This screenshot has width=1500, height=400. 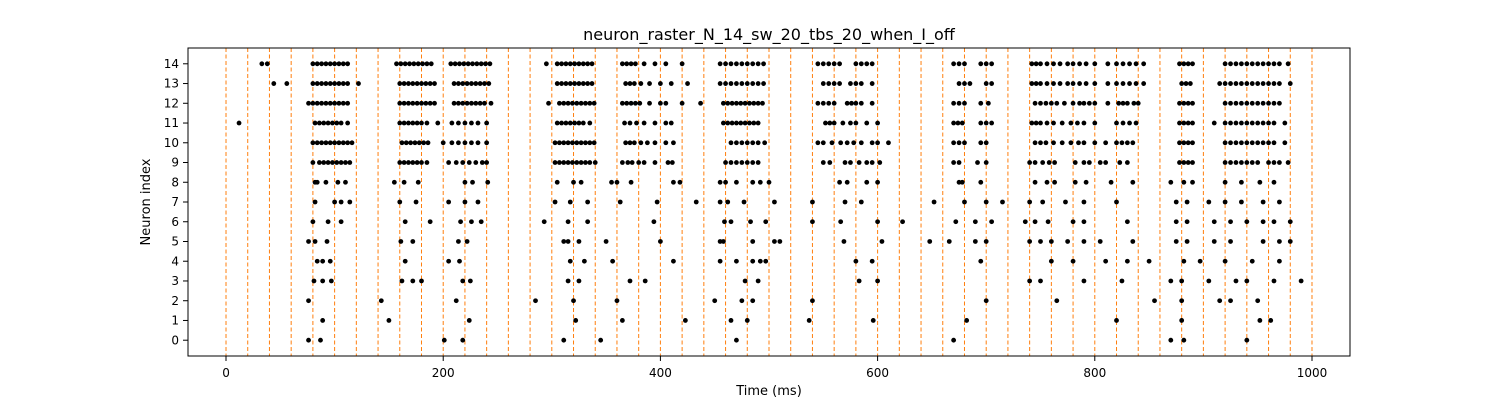 I want to click on y-tick-label: 8, so click(x=175, y=182).